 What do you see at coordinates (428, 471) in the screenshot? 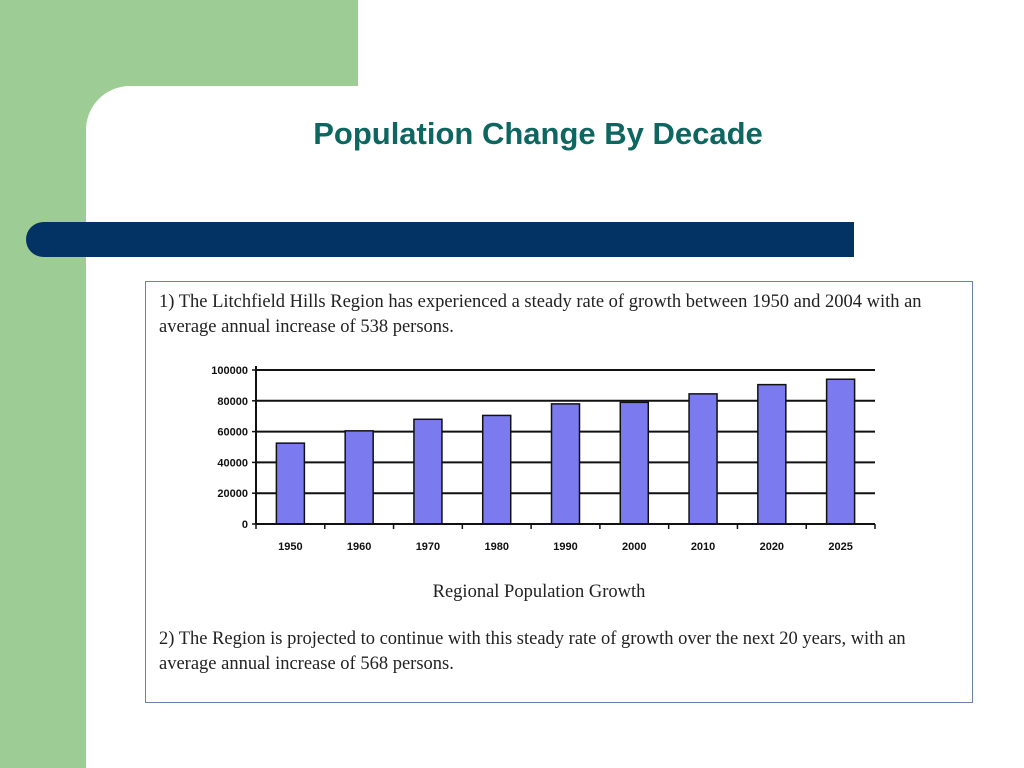
I see `bar-1970` at bounding box center [428, 471].